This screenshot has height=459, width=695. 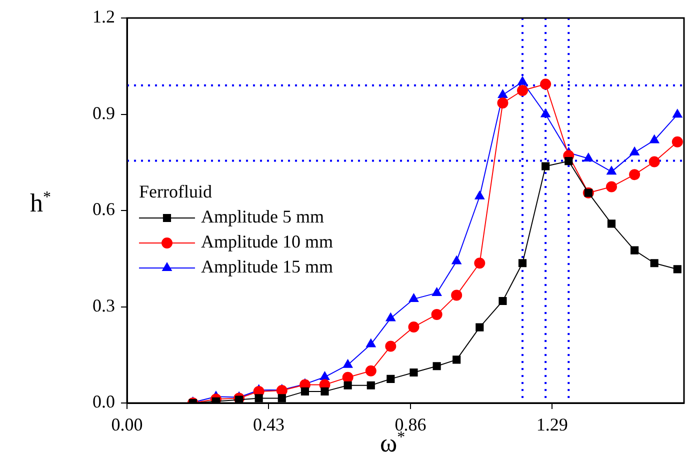 I want to click on x-tick-label: 0.43, so click(x=268, y=424).